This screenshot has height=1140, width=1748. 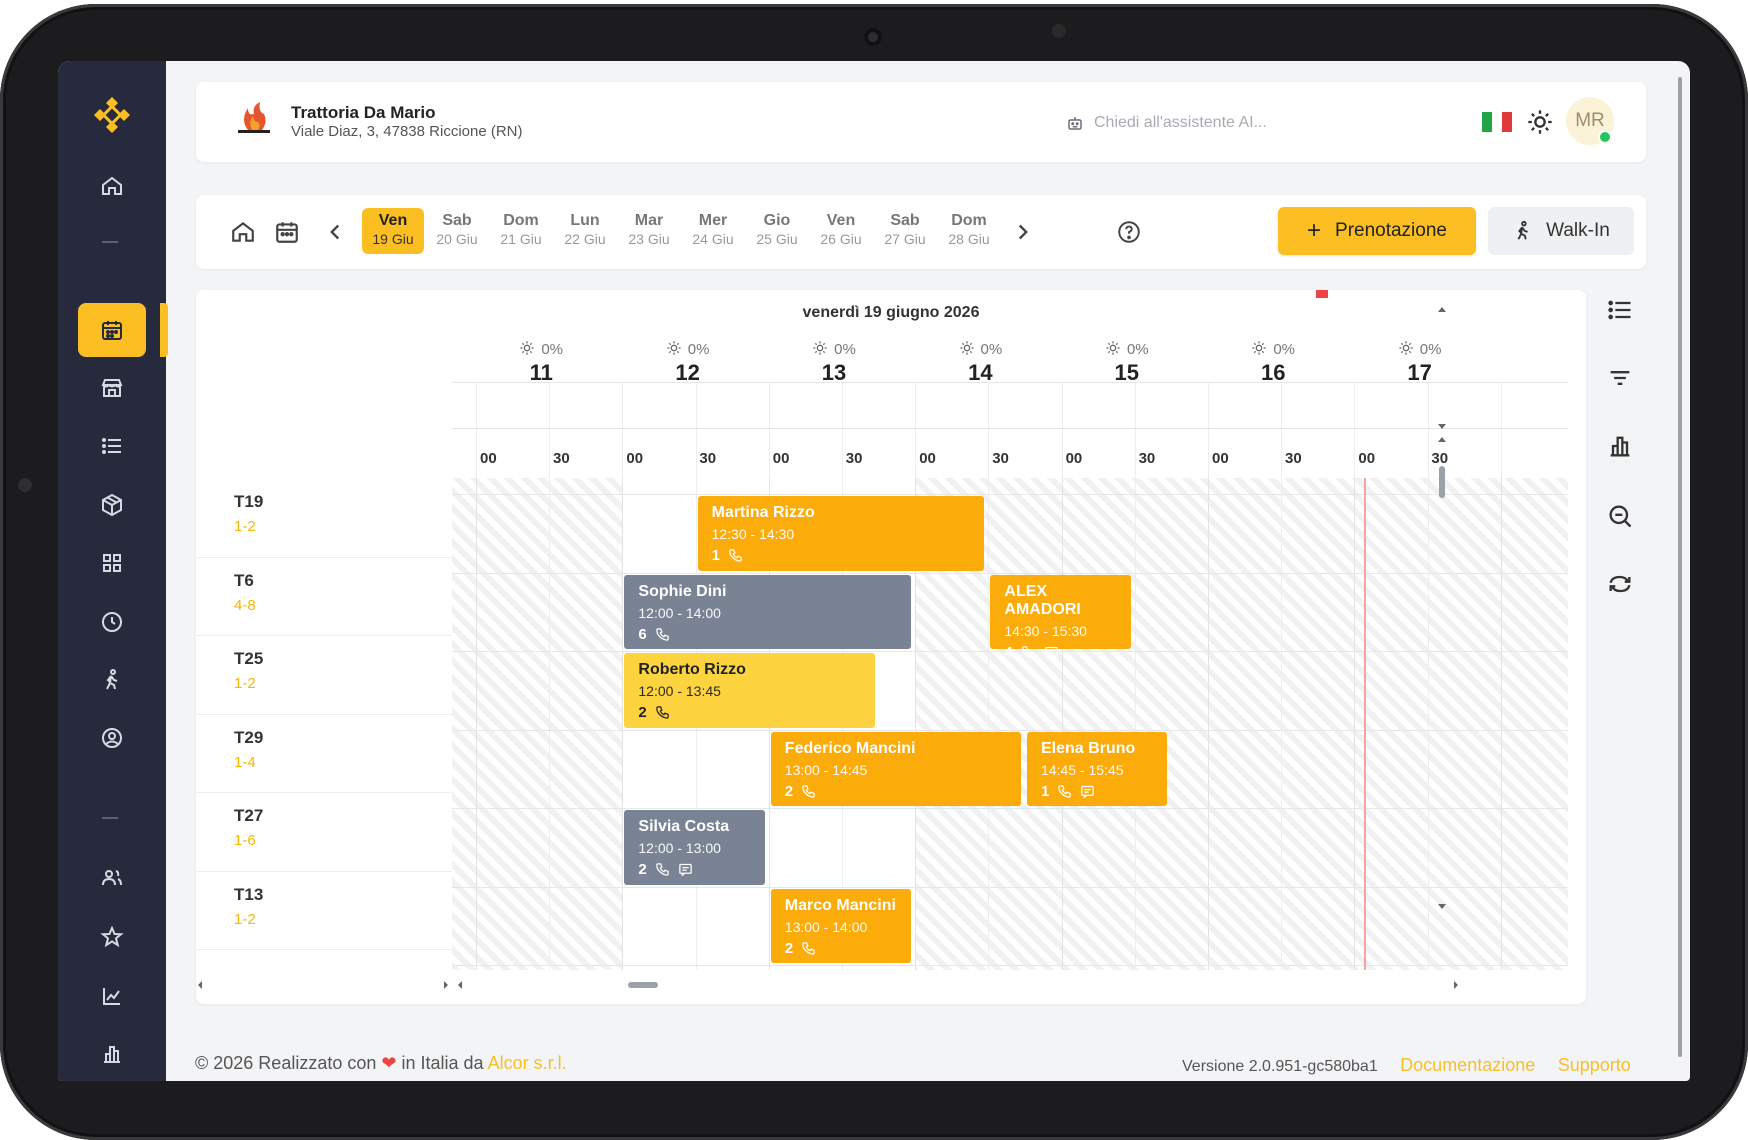 I want to click on table-name: T19, so click(x=249, y=501).